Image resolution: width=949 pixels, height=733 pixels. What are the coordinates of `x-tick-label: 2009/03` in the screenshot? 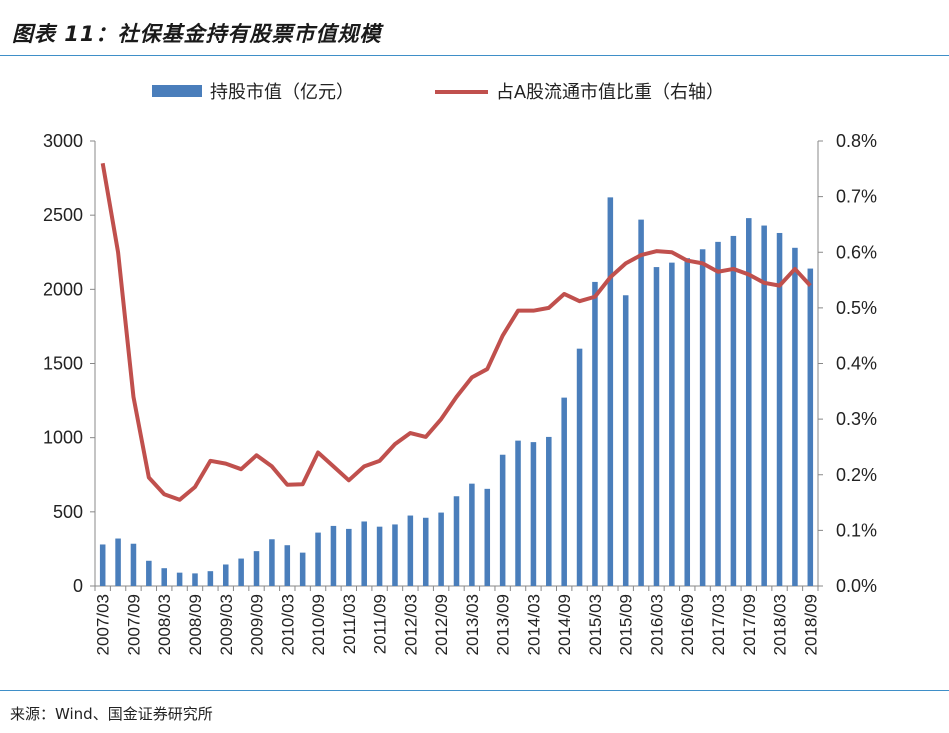 It's located at (226, 624).